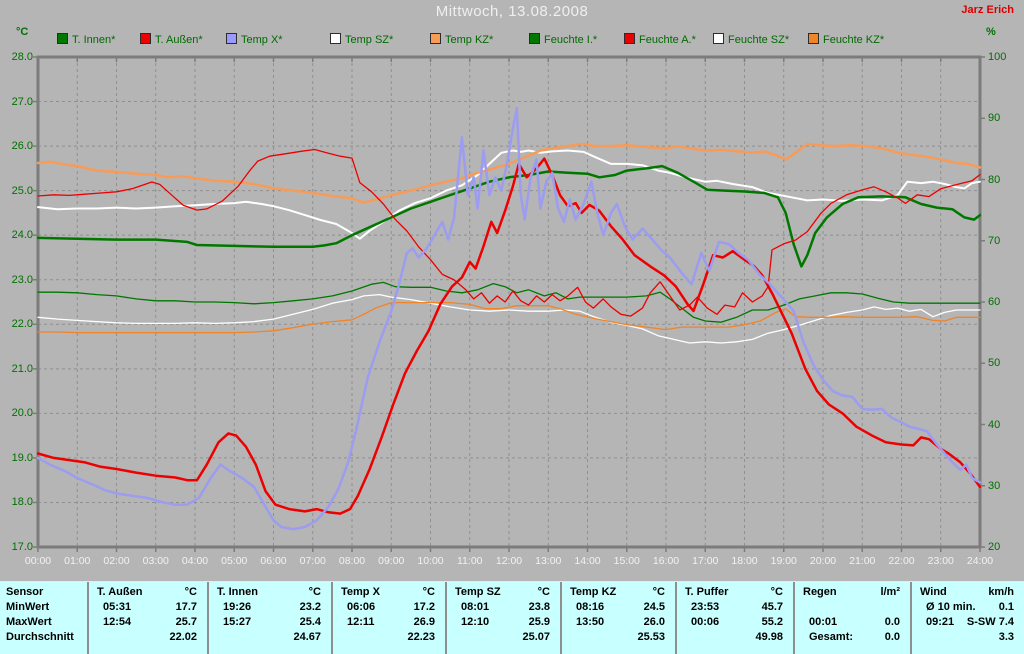 The height and width of the screenshot is (654, 1024). What do you see at coordinates (890, 592) in the screenshot?
I see `sensor-unit: l/m²` at bounding box center [890, 592].